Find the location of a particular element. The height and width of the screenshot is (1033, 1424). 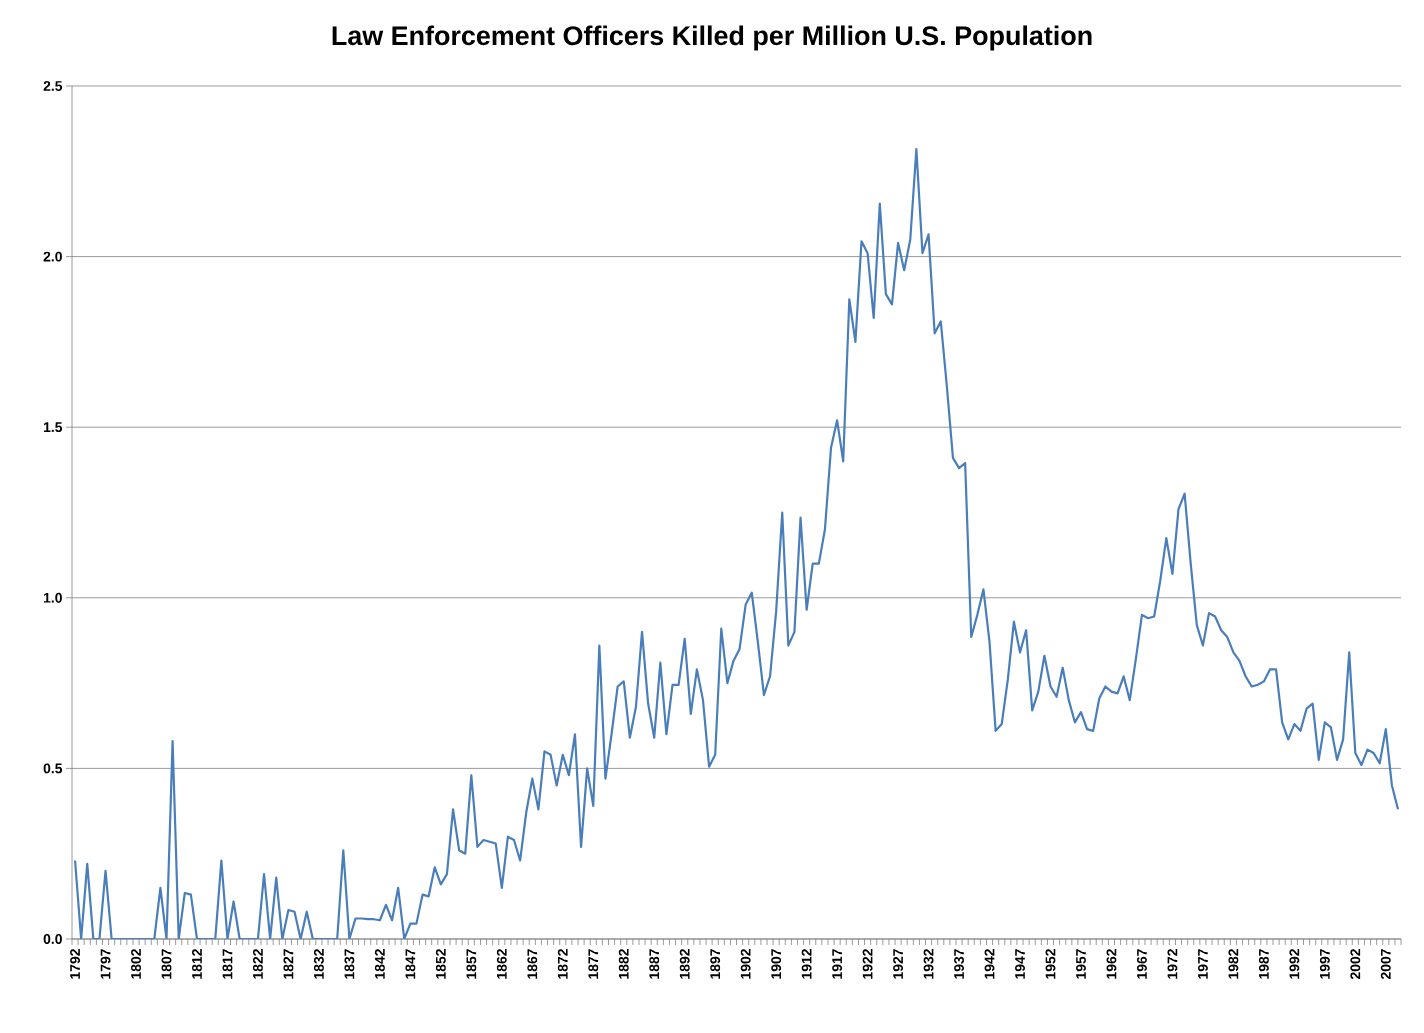

x-tick-label: 1892 is located at coordinates (684, 964).